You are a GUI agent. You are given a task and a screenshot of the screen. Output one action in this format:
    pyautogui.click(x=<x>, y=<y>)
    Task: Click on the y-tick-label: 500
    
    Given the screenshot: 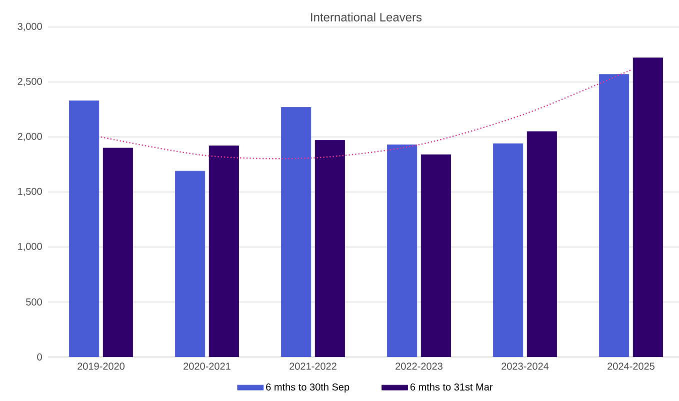 What is the action you would take?
    pyautogui.click(x=34, y=302)
    